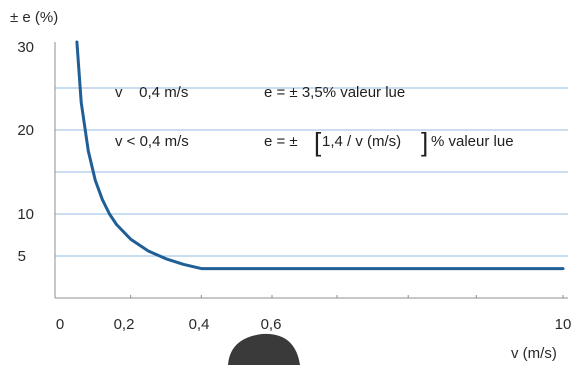  I want to click on y-axis-title: ± e (%), so click(34, 17).